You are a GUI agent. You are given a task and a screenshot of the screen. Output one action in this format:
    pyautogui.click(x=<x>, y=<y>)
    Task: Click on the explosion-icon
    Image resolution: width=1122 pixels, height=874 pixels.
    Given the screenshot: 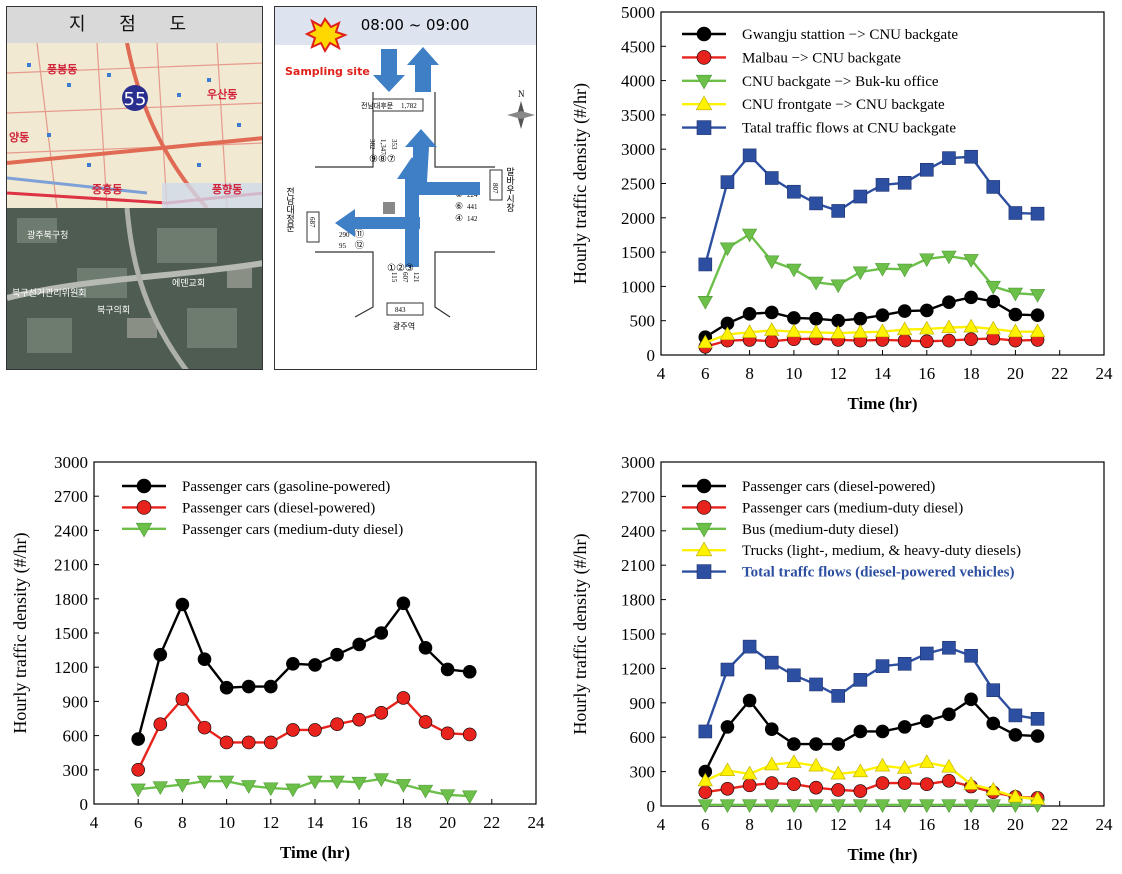 What is the action you would take?
    pyautogui.click(x=326, y=35)
    